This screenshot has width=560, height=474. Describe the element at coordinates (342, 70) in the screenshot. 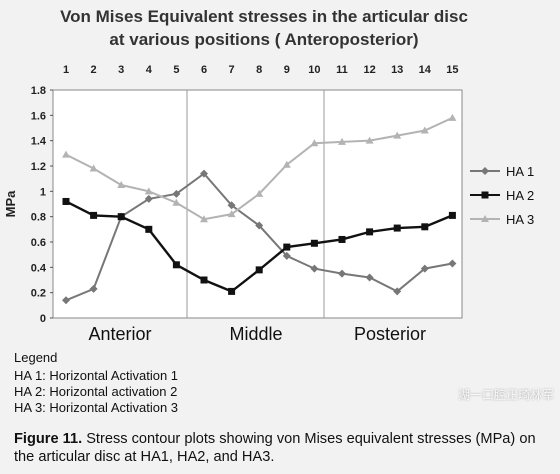

I see `x-tick-label: 11` at that location.